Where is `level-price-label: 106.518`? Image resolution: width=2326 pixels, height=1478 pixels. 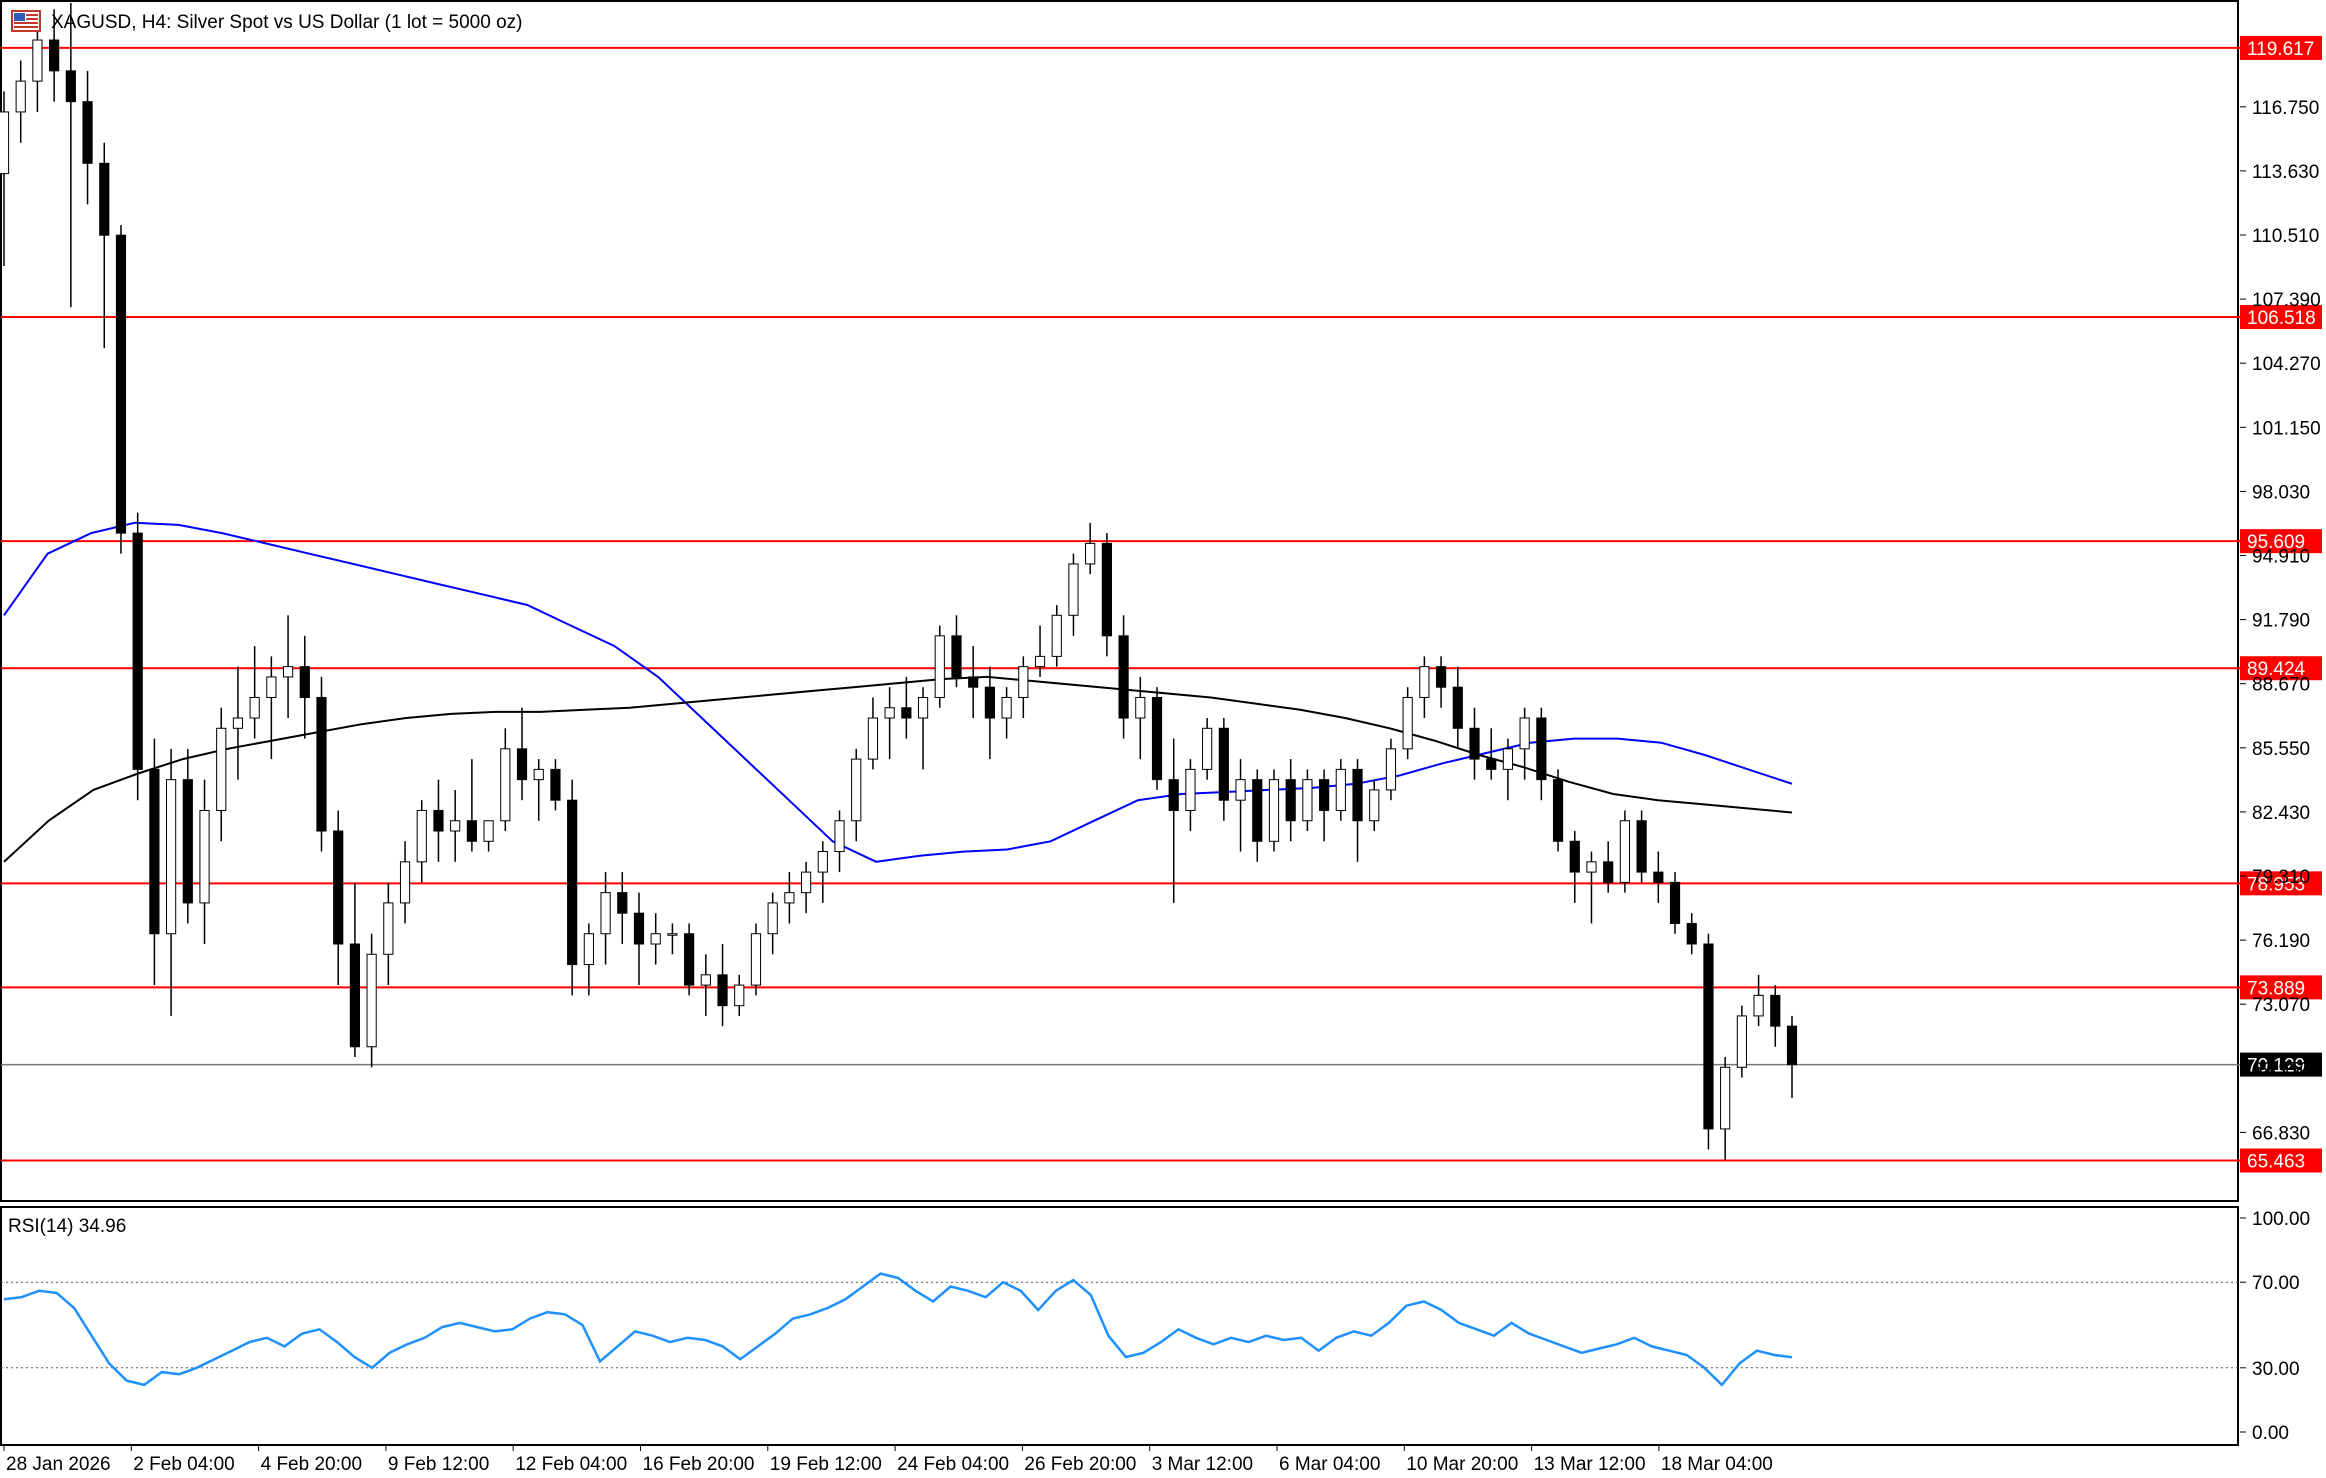 level-price-label: 106.518 is located at coordinates (2281, 318).